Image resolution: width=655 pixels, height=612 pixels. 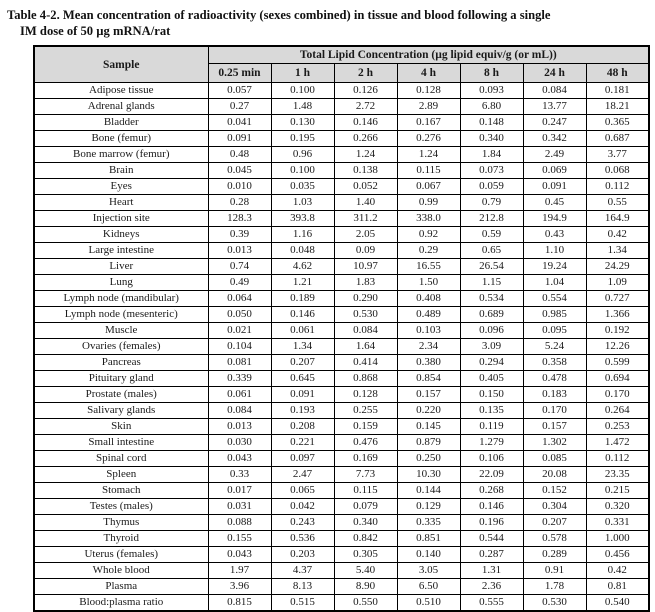 What do you see at coordinates (365, 362) in the screenshot?
I see `value-cell: 0.414` at bounding box center [365, 362].